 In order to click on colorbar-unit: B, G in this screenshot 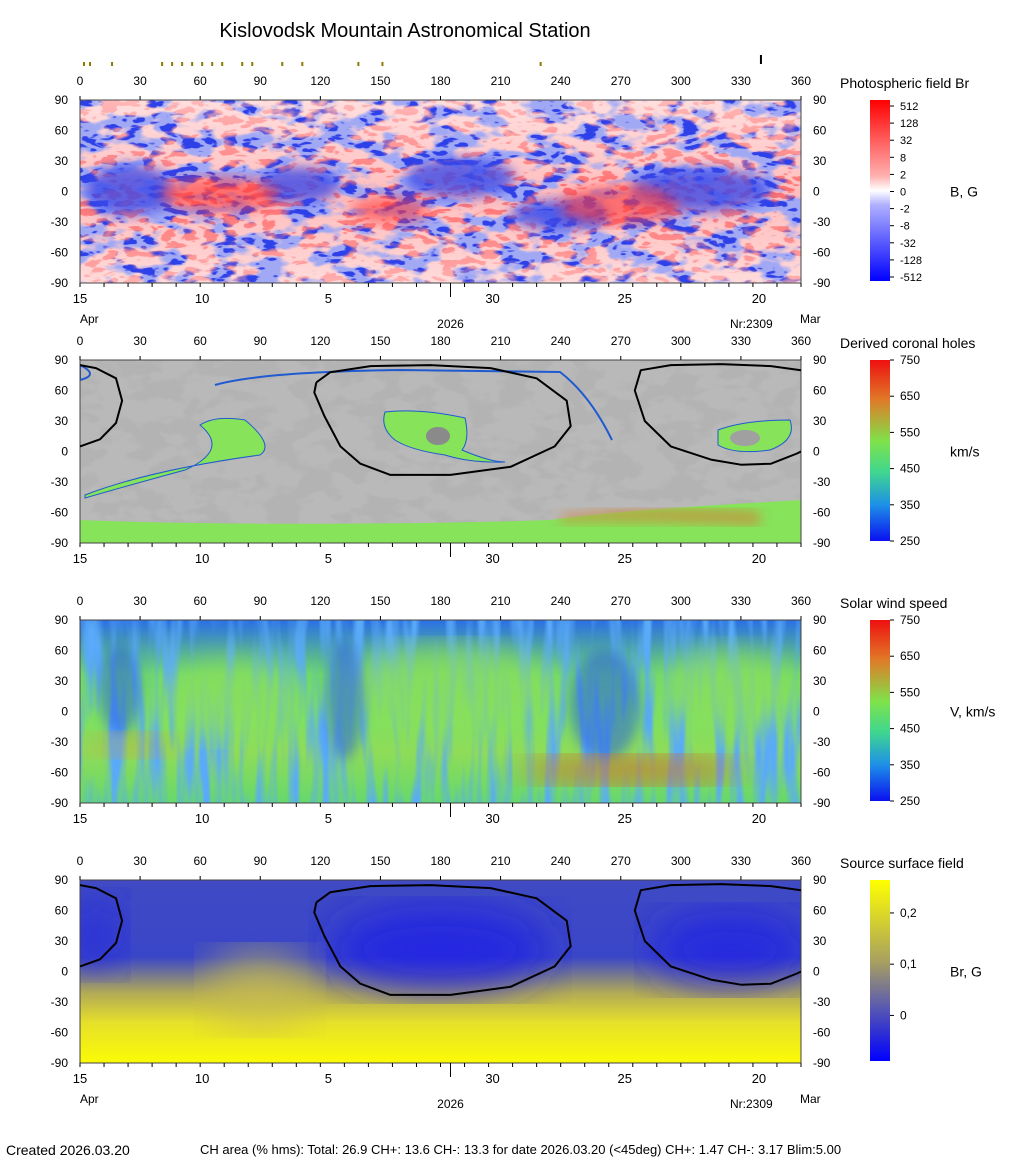, I will do `click(964, 192)`.